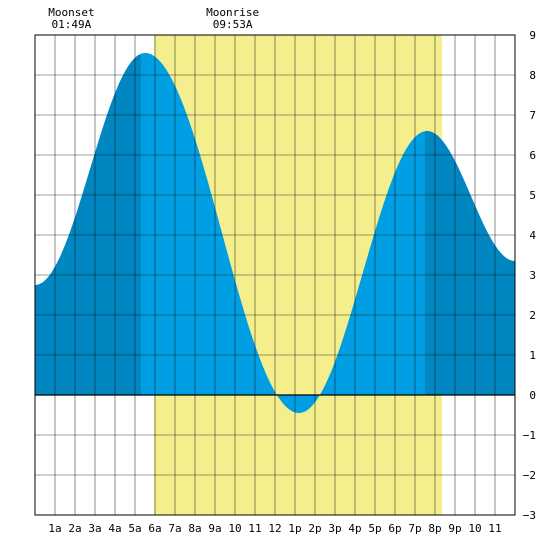 The height and width of the screenshot is (550, 550). Describe the element at coordinates (532, 275) in the screenshot. I see `y-tick-label: 3` at that location.